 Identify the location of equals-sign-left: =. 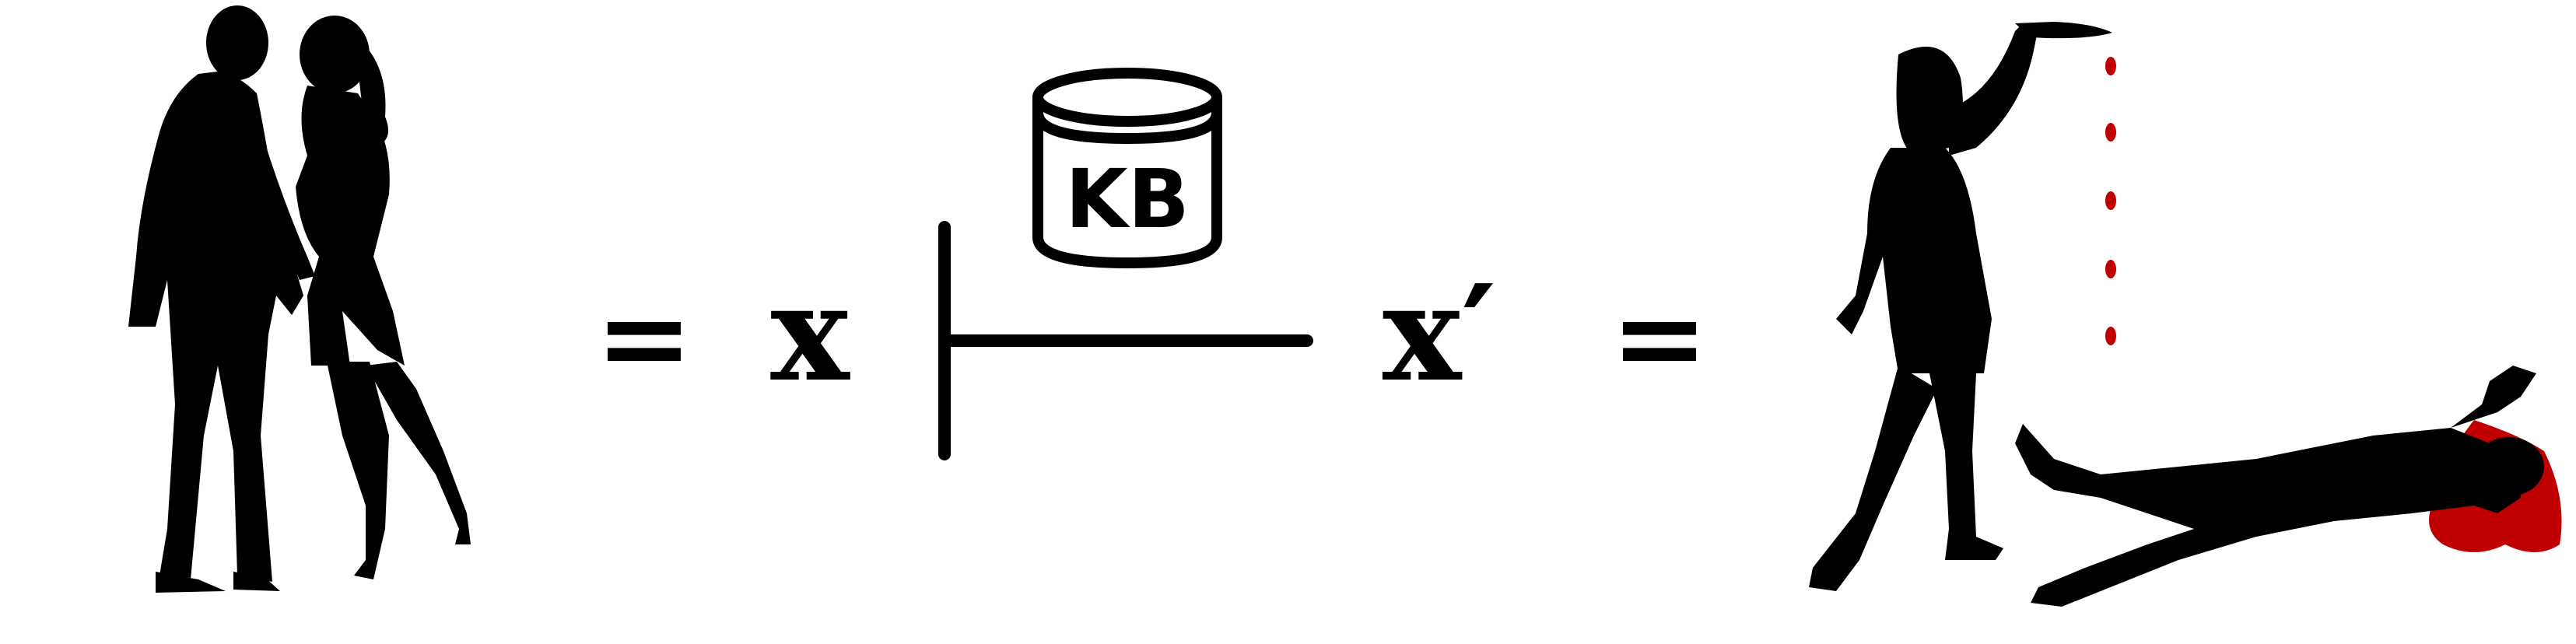
(644, 337).